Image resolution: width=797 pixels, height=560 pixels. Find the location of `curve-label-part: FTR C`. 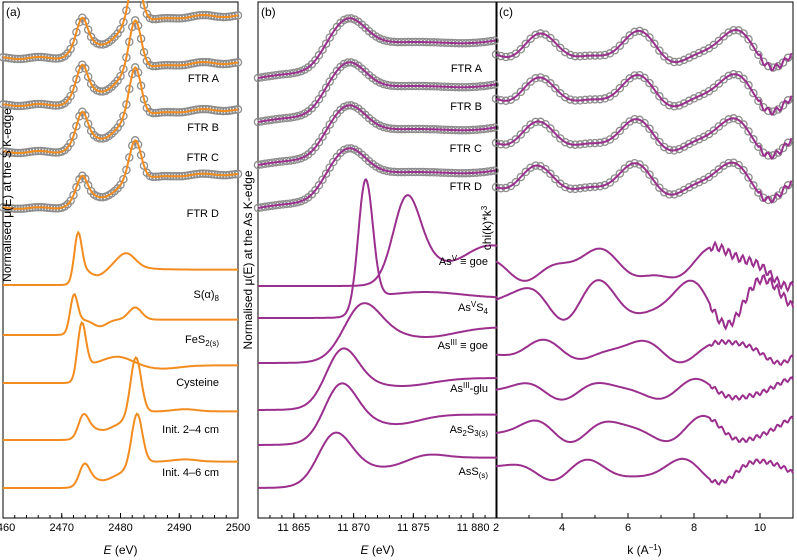

curve-label-part: FTR C is located at coordinates (203, 158).